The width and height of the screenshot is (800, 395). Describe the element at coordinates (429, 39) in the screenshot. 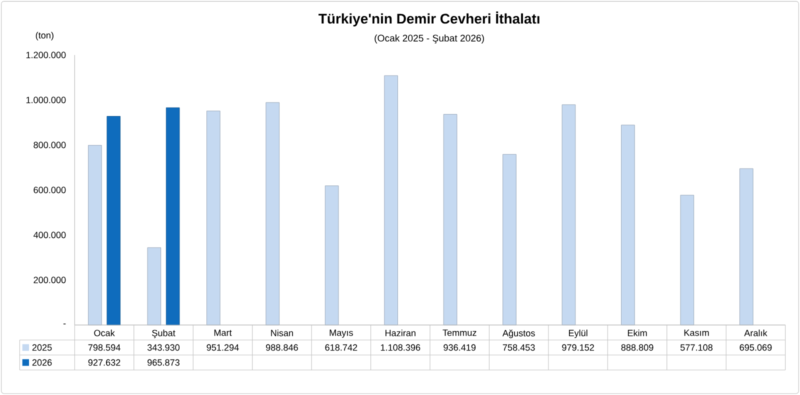

I see `chart-subtitle: (Ocak 2025 - Şubat 2026)` at that location.